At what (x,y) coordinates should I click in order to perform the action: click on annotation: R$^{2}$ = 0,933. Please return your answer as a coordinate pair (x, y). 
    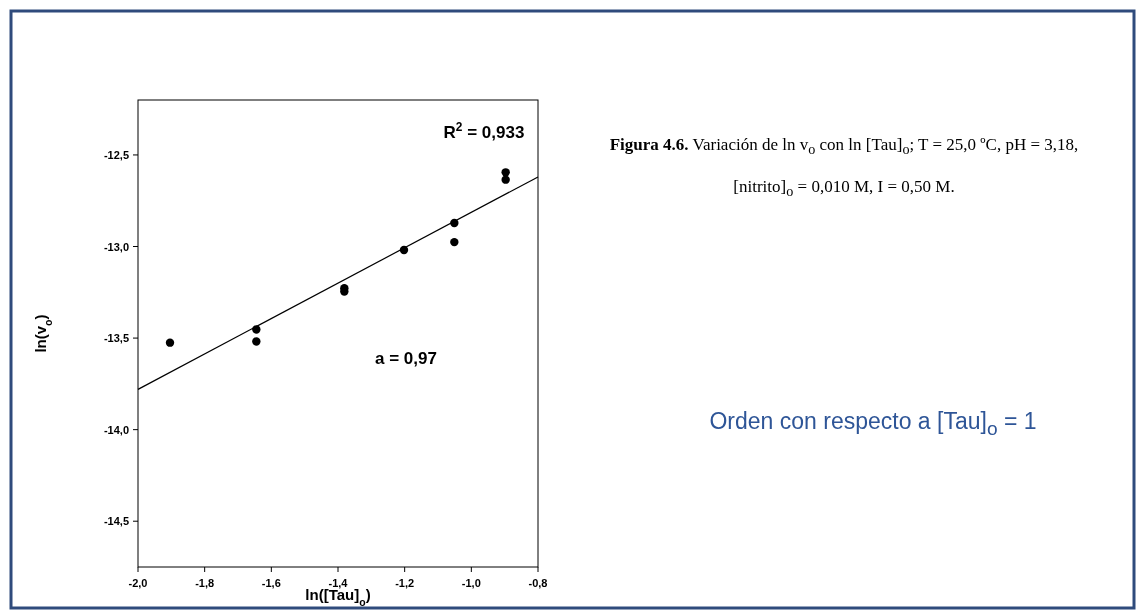
    Looking at the image, I should click on (484, 131).